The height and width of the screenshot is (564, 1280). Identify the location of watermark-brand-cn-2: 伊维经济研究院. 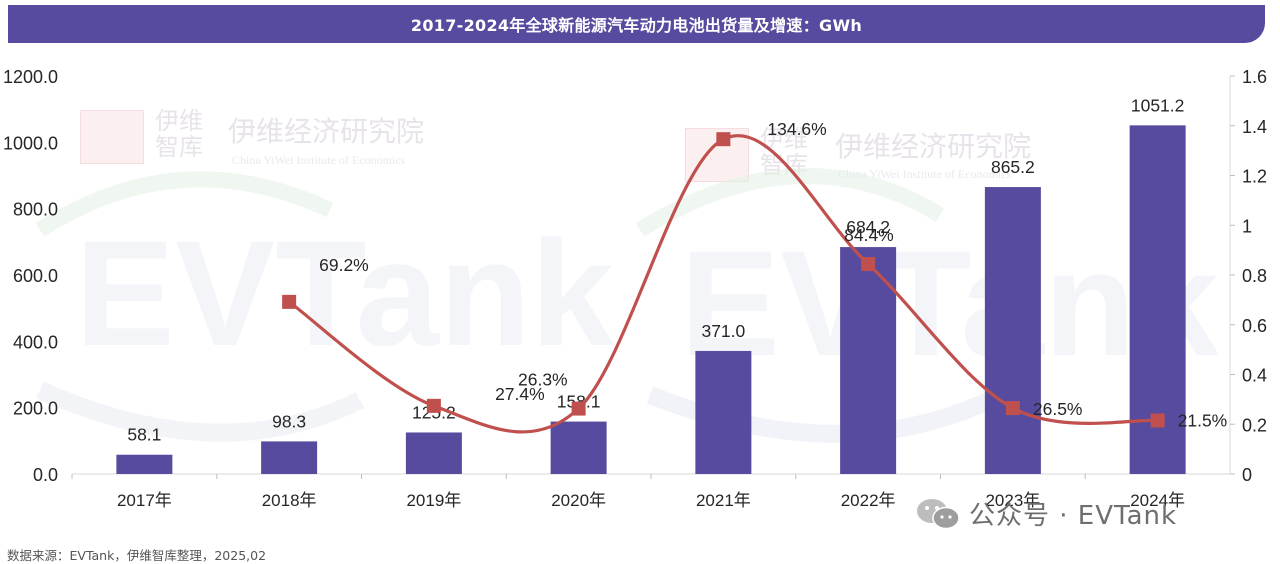
(933, 146).